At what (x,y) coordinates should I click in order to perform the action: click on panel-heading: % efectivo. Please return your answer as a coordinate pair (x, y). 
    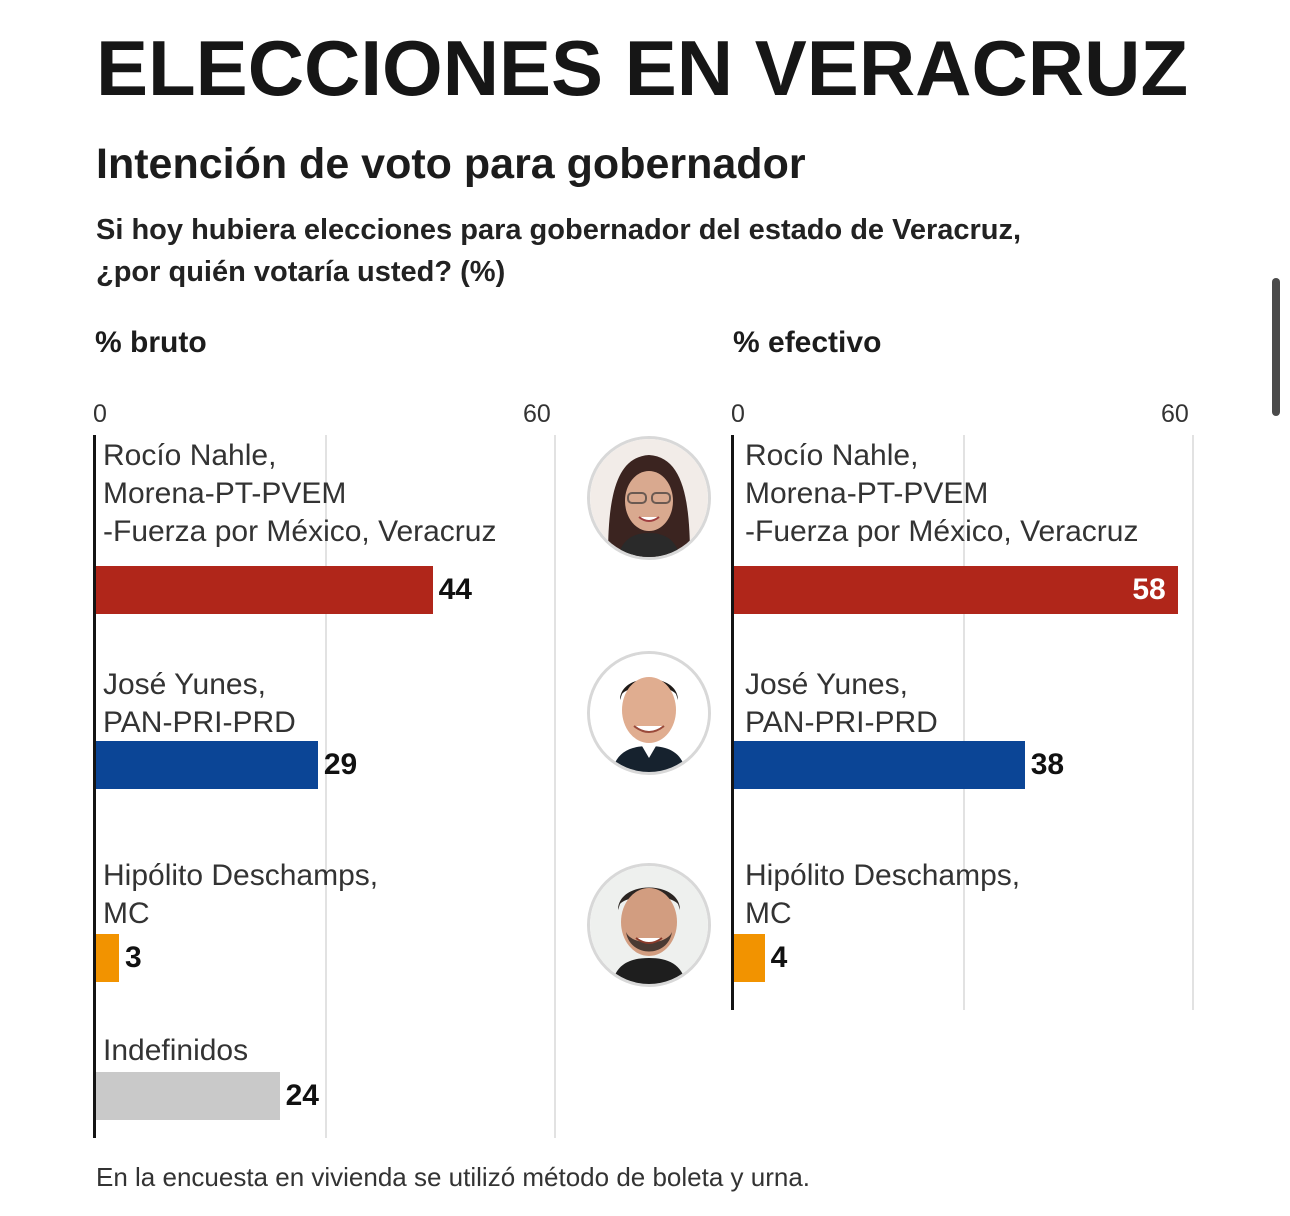
    Looking at the image, I should click on (807, 342).